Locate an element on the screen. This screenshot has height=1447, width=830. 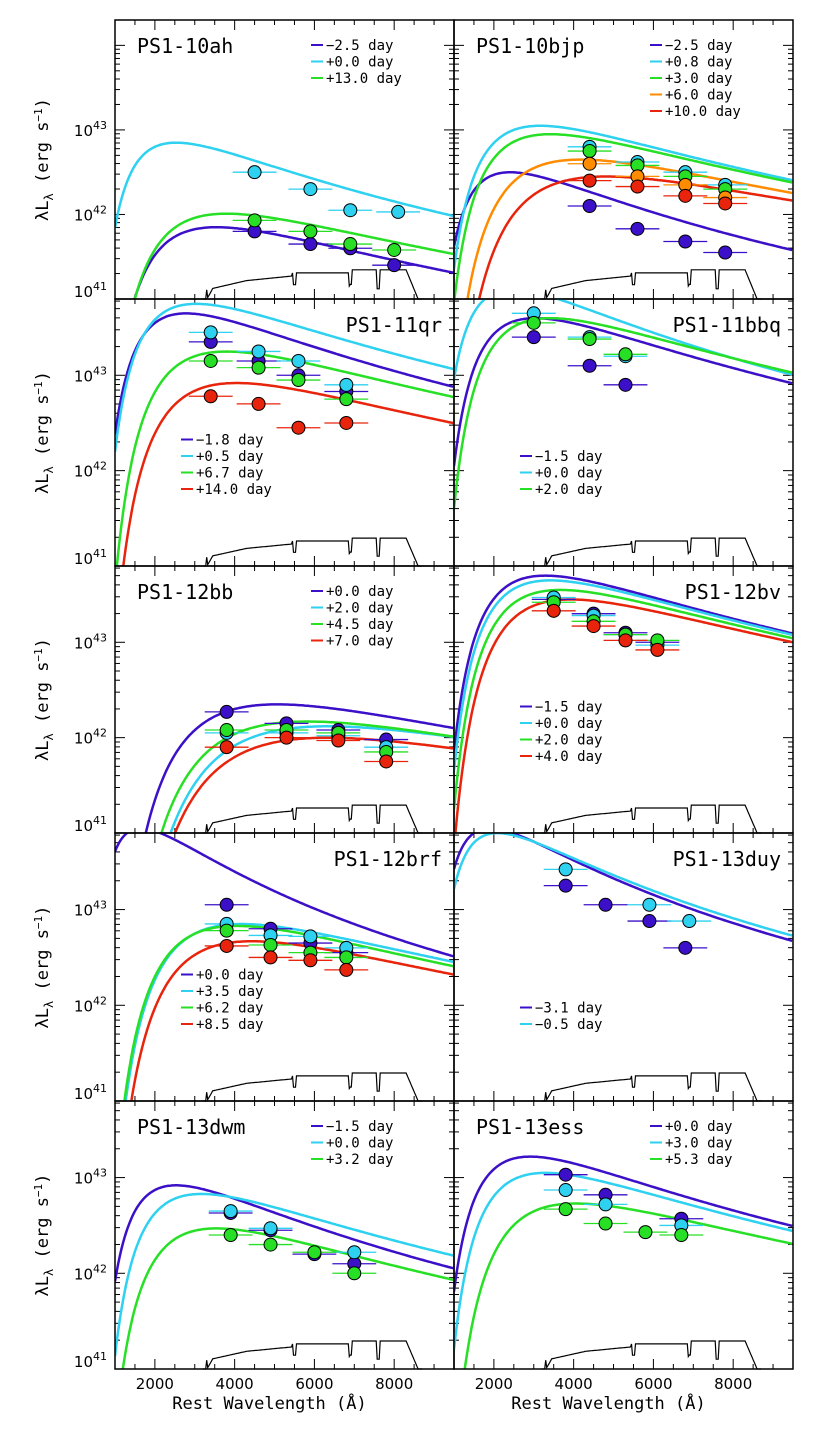
legend-label: +0.0 day is located at coordinates (359, 1144).